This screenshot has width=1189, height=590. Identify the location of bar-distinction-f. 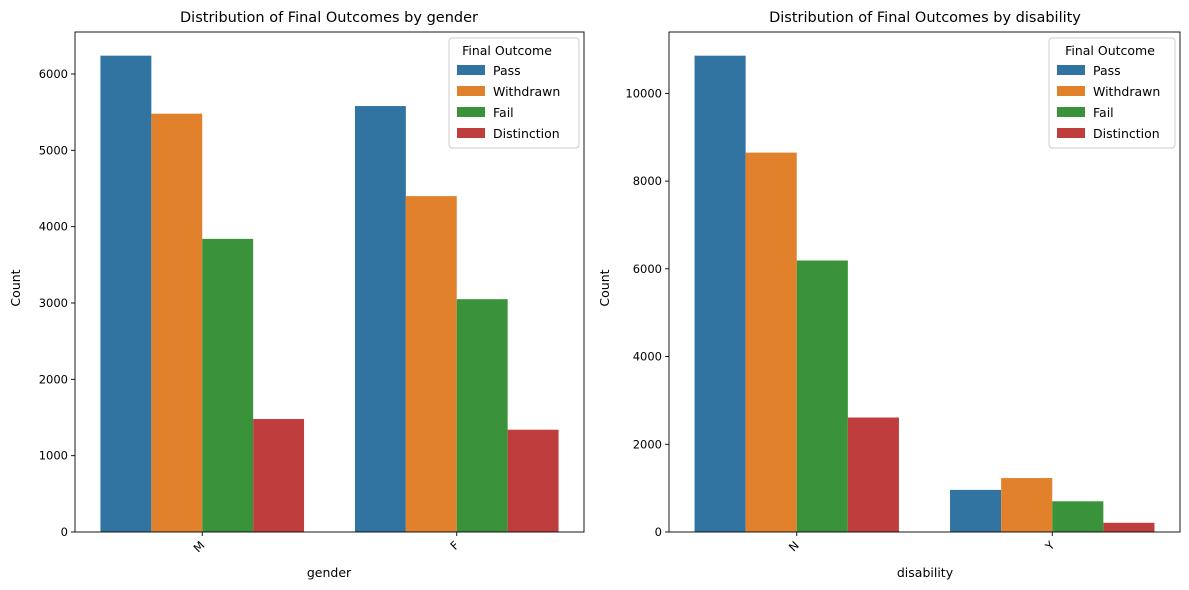
(533, 480).